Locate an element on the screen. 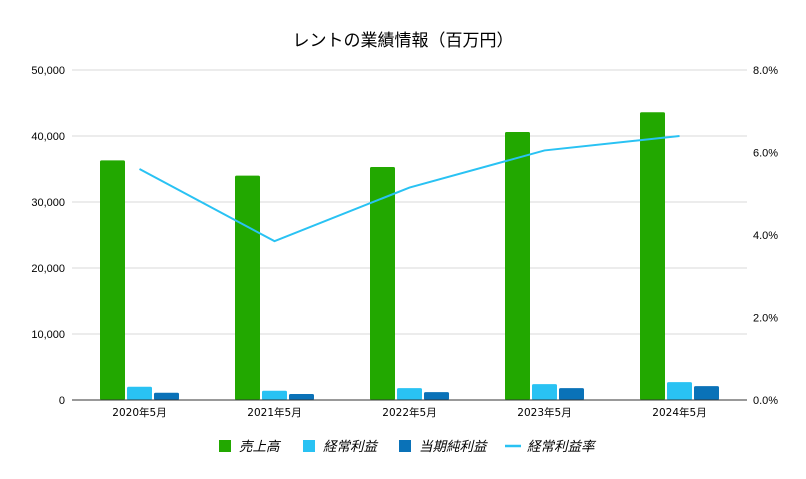 This screenshot has width=806, height=479. legend: 売上高 経常利益 当期純利益 経常利益率 is located at coordinates (408, 447).